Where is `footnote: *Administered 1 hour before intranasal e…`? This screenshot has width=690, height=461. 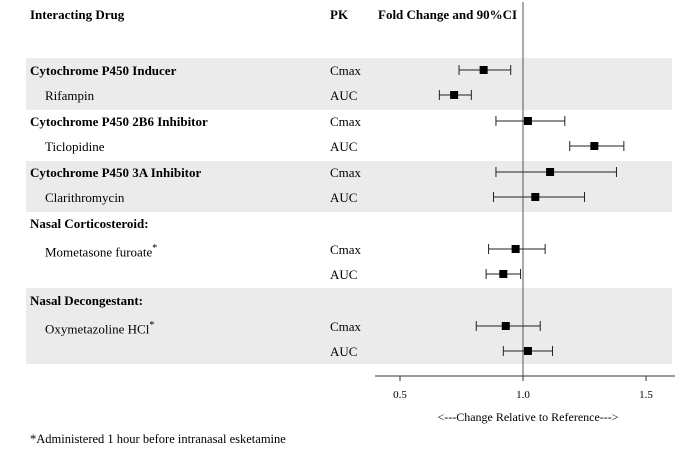 footnote: *Administered 1 hour before intranasal e… is located at coordinates (158, 439).